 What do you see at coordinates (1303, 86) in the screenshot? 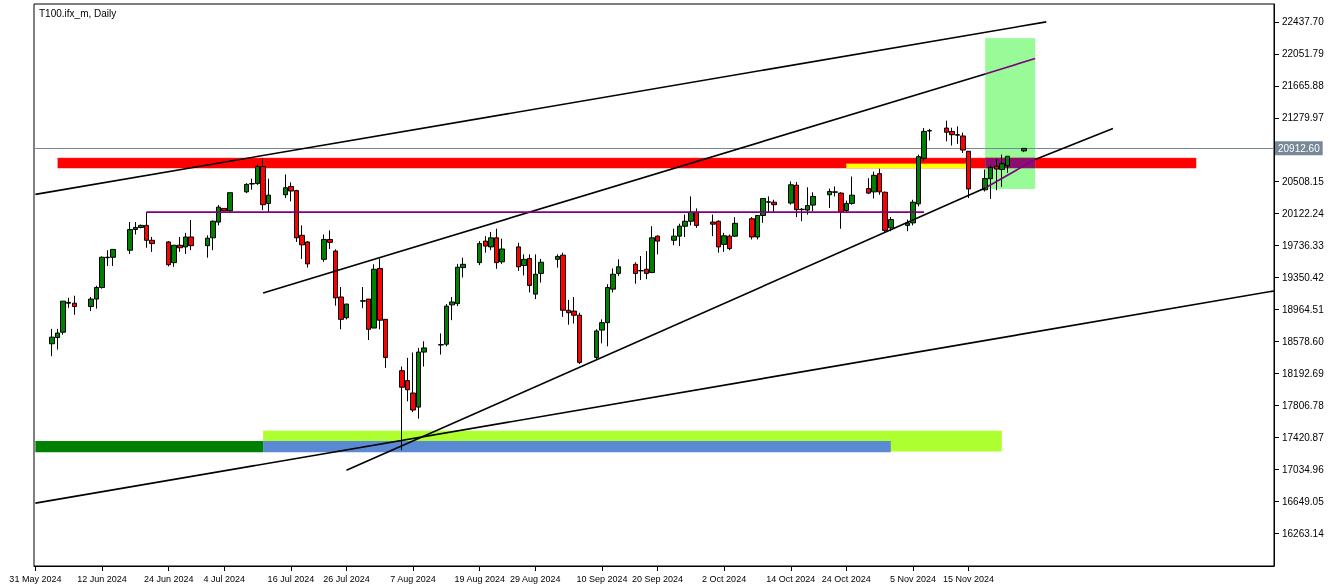
I see `y-tick-label: 21665.88` at bounding box center [1303, 86].